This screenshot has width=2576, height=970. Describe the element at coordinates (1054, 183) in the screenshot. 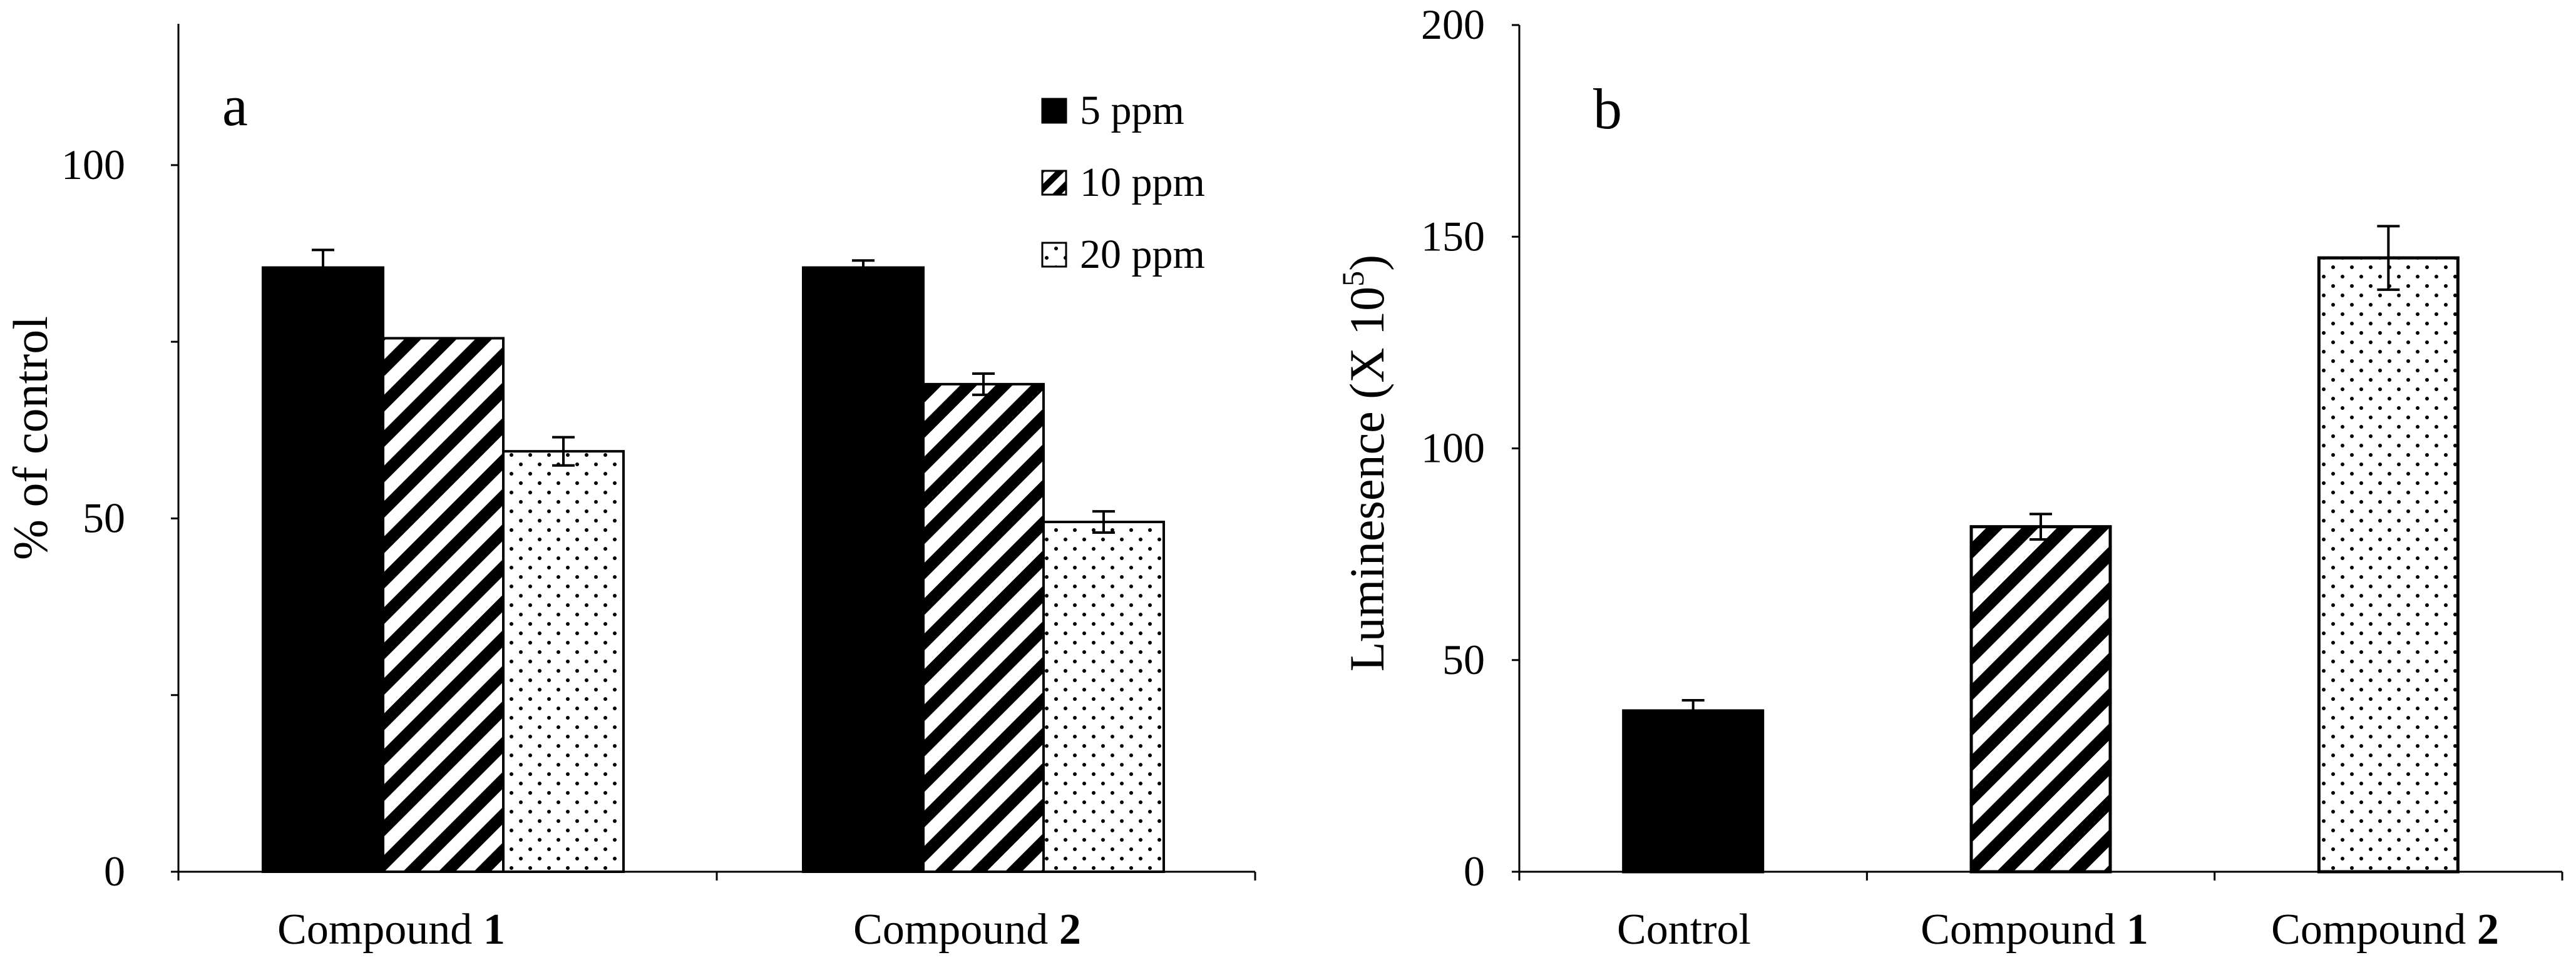

I see `legend-swatch-10ppm` at that location.